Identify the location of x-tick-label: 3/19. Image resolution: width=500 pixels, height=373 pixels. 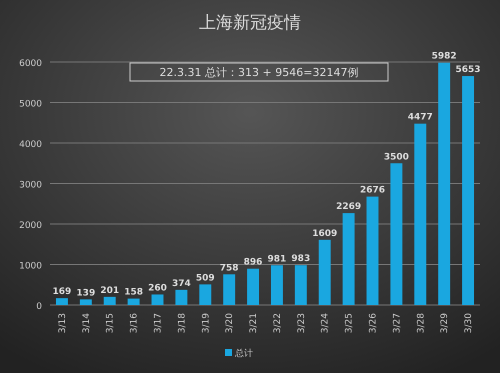
(206, 323).